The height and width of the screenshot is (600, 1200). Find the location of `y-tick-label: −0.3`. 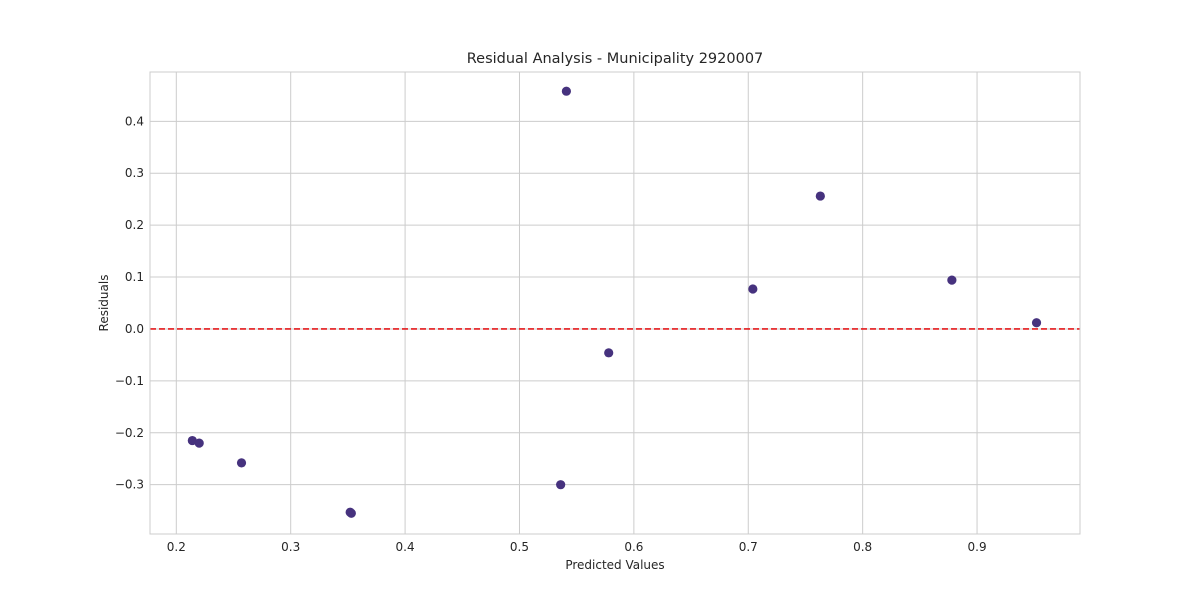

y-tick-label: −0.3 is located at coordinates (129, 485).